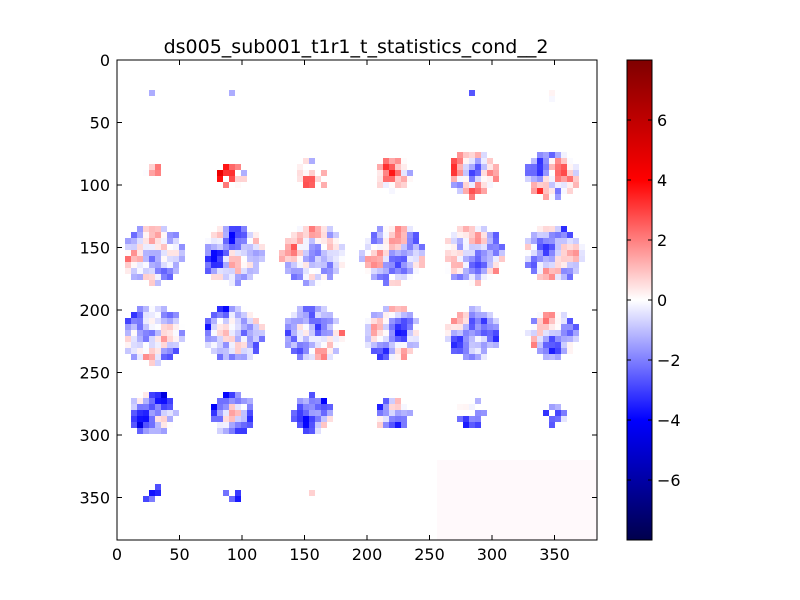 The width and height of the screenshot is (800, 600). I want to click on x-tick-label: 350, so click(554, 554).